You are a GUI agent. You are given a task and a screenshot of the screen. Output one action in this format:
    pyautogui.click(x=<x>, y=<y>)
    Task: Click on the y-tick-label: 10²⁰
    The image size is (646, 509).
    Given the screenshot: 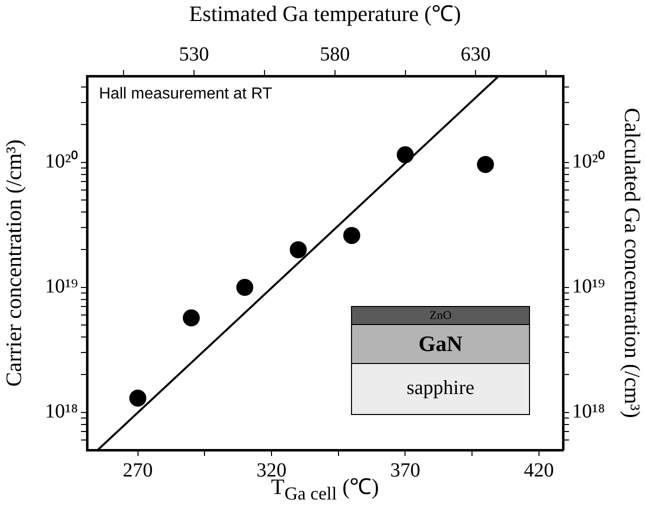 What is the action you would take?
    pyautogui.click(x=588, y=161)
    